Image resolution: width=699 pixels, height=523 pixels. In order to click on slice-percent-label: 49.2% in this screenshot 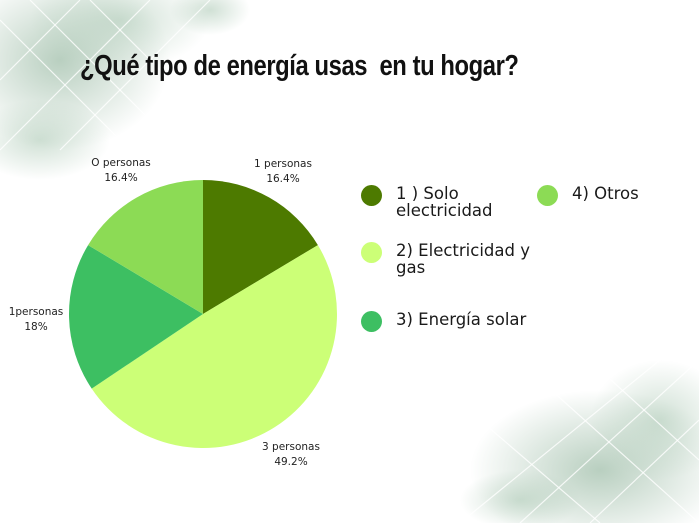, I will do `click(290, 462)`.